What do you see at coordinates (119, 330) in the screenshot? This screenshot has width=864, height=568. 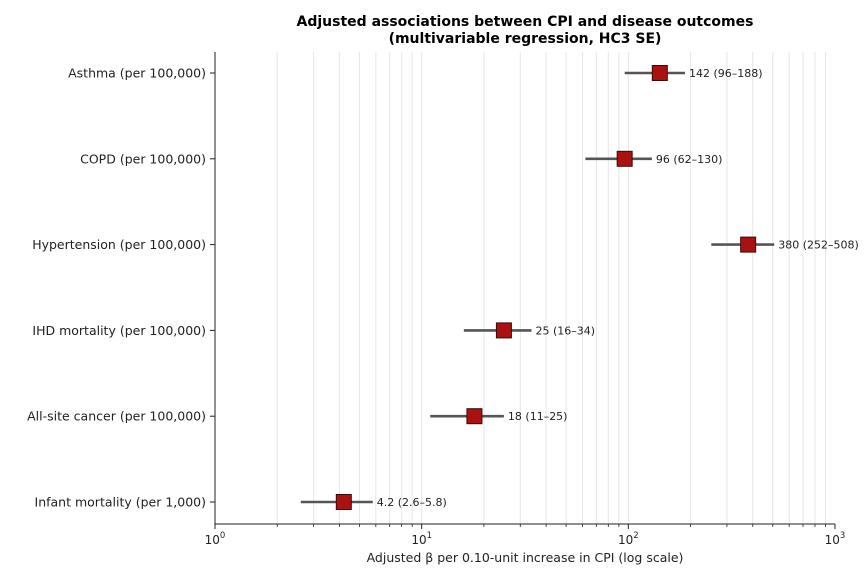 I see `category-label: IHD mortality (per 100,000)` at bounding box center [119, 330].